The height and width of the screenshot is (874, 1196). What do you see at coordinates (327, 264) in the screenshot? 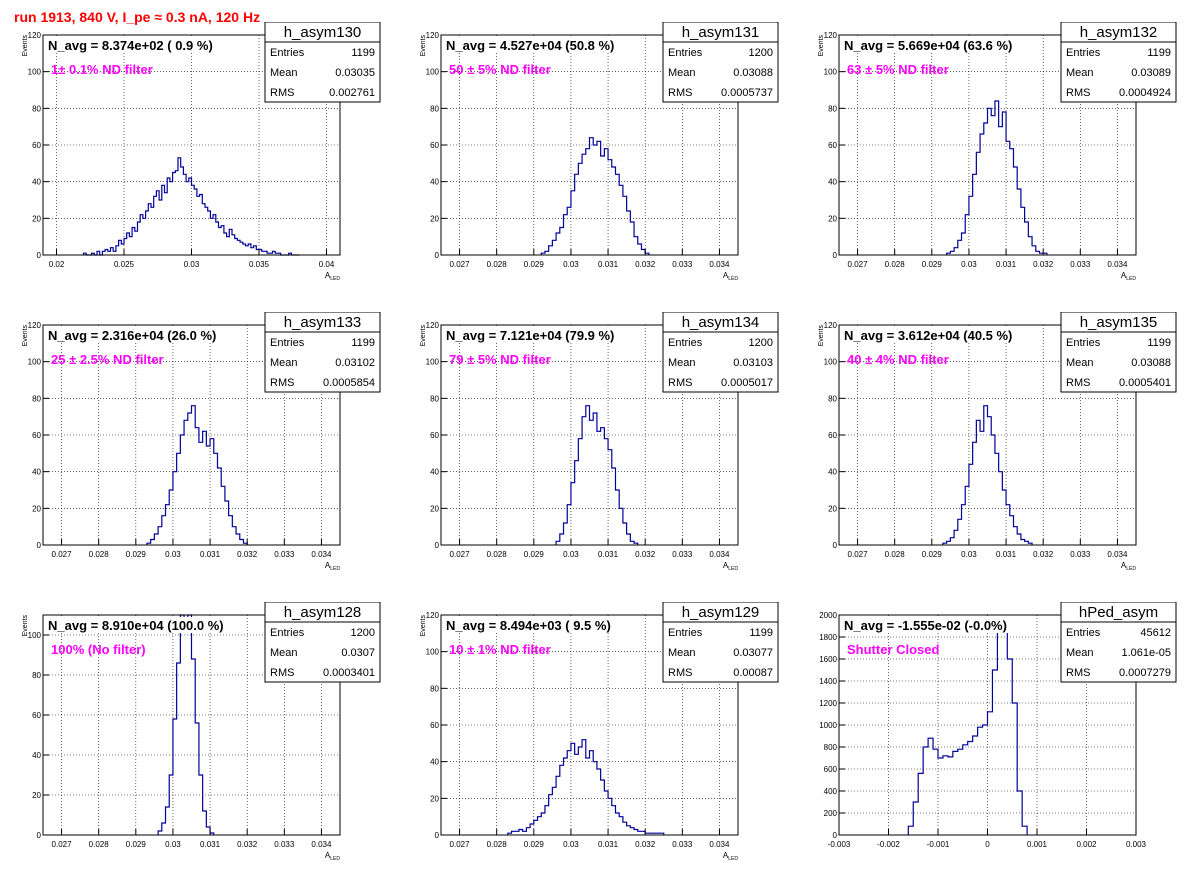
I see `x-tick-label: 0.04` at bounding box center [327, 264].